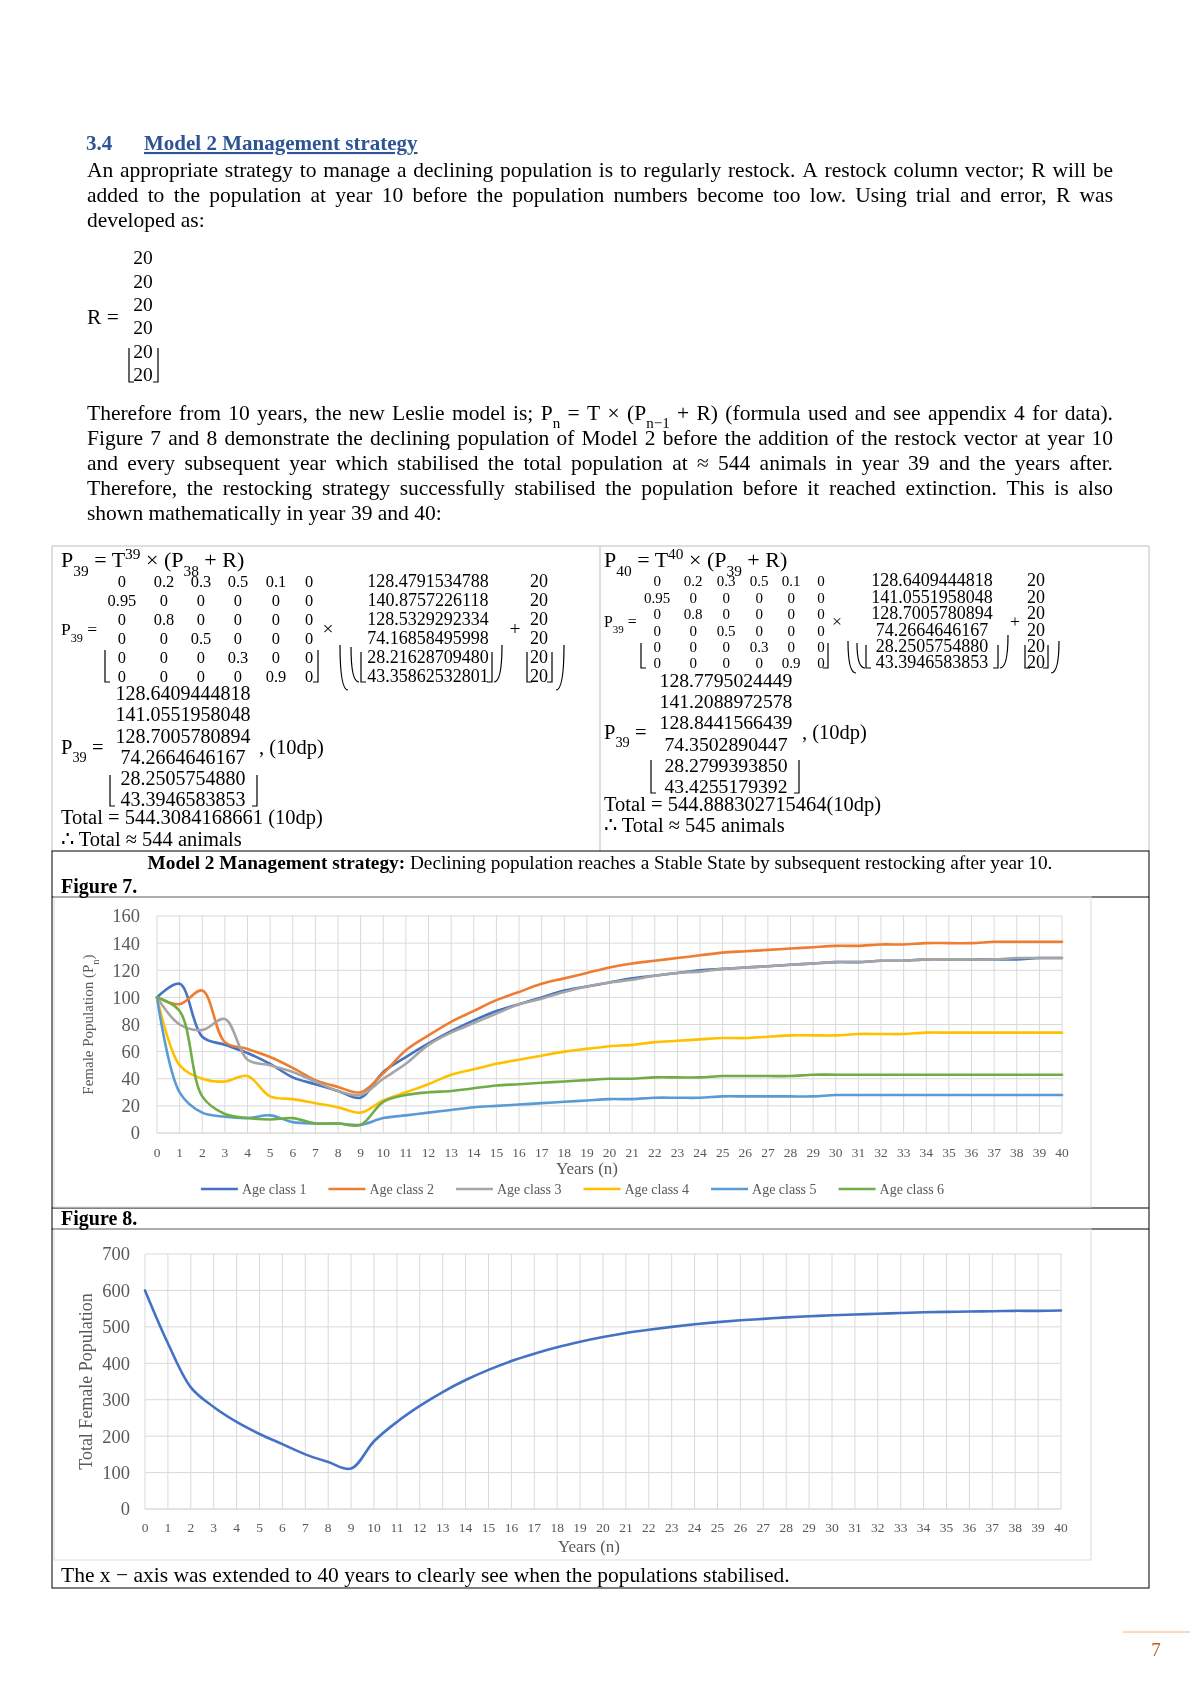  What do you see at coordinates (587, 1168) in the screenshot?
I see `x-axis-title: Years (n)` at bounding box center [587, 1168].